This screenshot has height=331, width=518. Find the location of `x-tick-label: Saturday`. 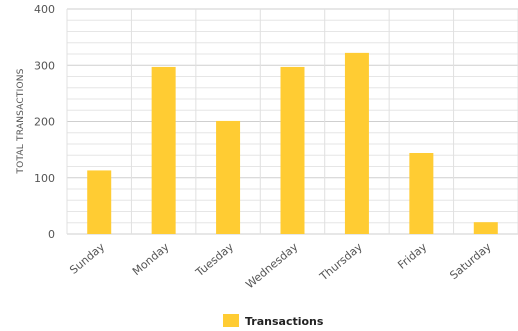

x-tick-label: Saturday is located at coordinates (470, 261).